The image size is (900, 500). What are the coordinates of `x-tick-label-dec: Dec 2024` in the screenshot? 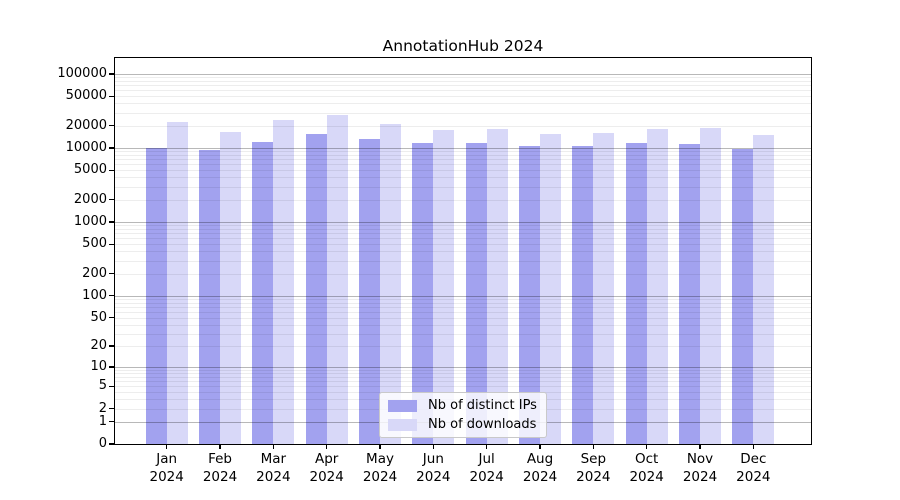 It's located at (753, 468).